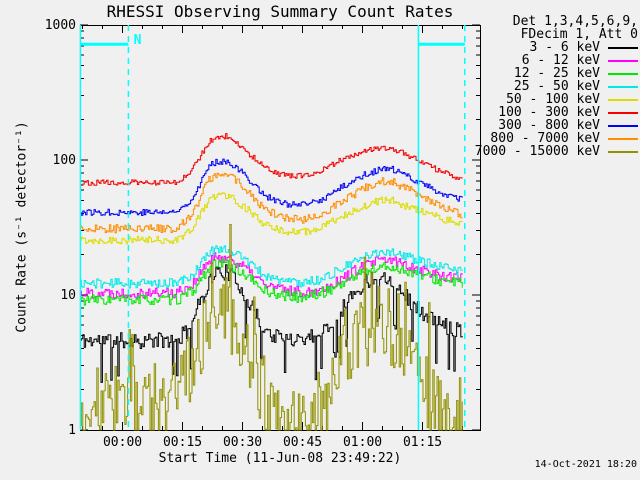 This screenshot has width=640, height=480. I want to click on legend-entry: 800 - 7000 keV, so click(556, 138).